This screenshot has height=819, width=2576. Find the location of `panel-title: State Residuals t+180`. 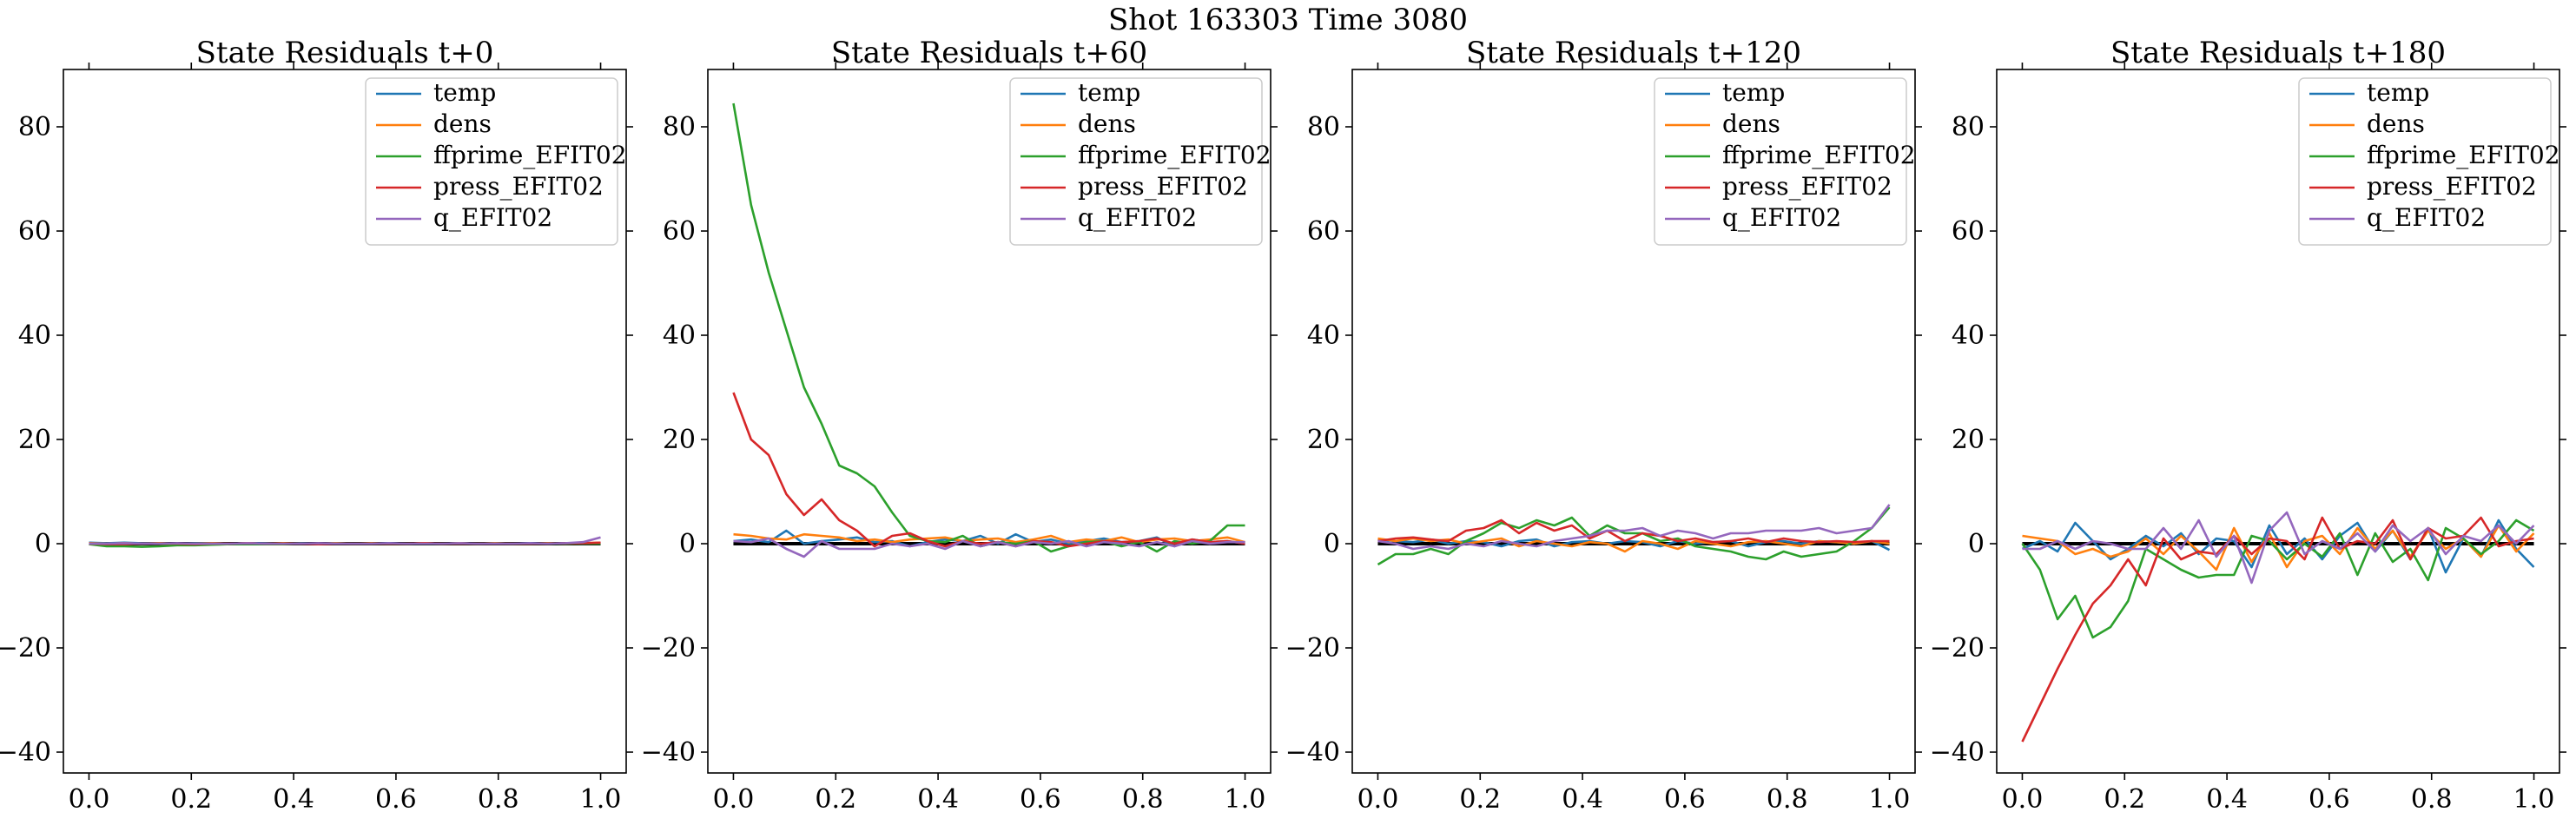

panel-title: State Residuals t+180 is located at coordinates (2278, 53).